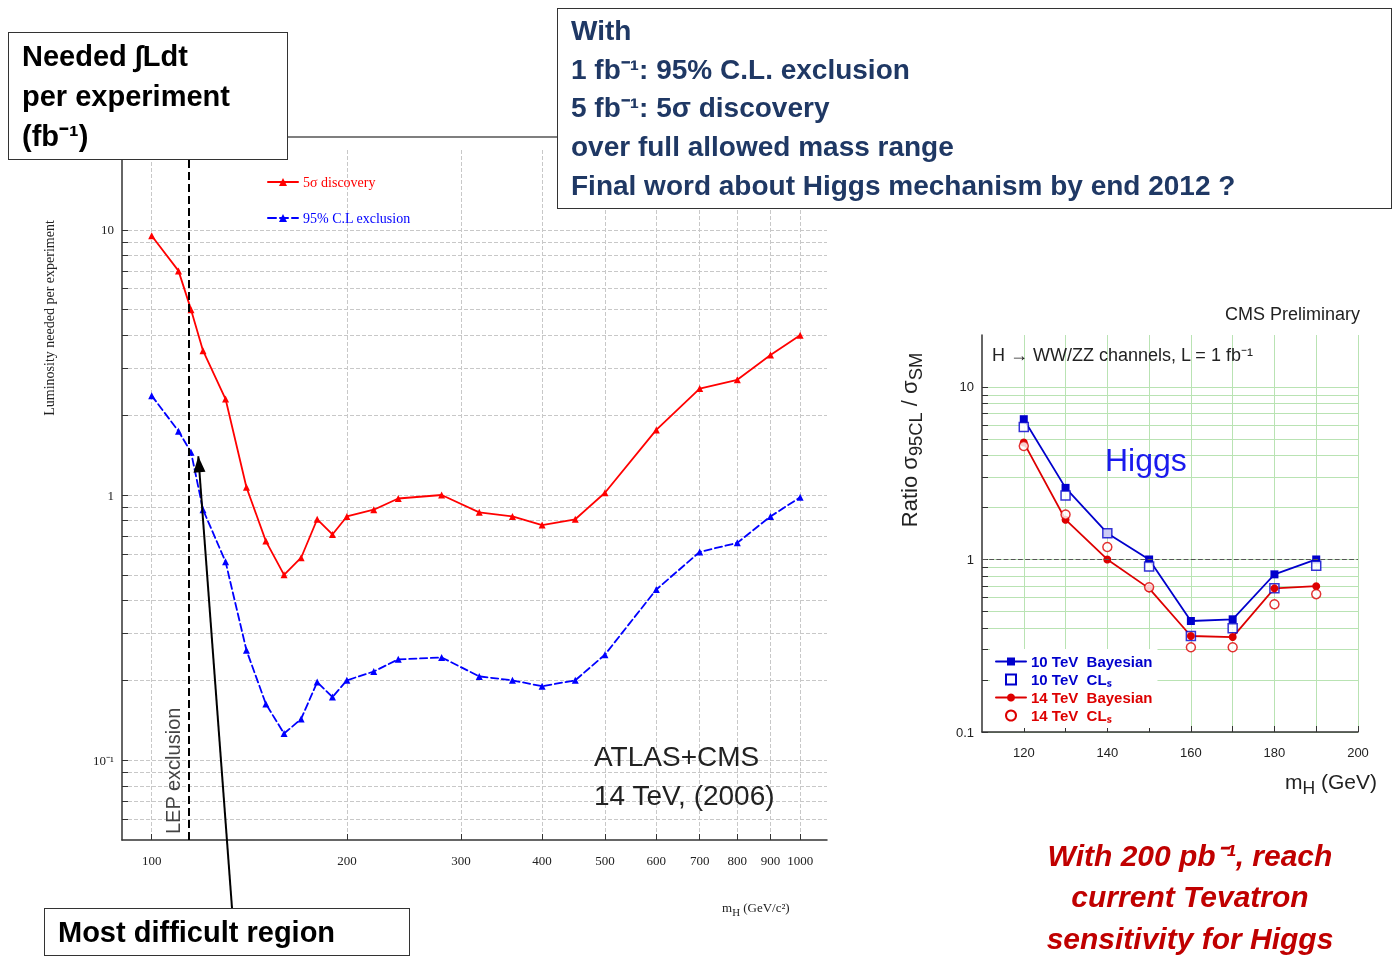 This screenshot has width=1398, height=965. I want to click on x-tick-label: 700, so click(699, 860).